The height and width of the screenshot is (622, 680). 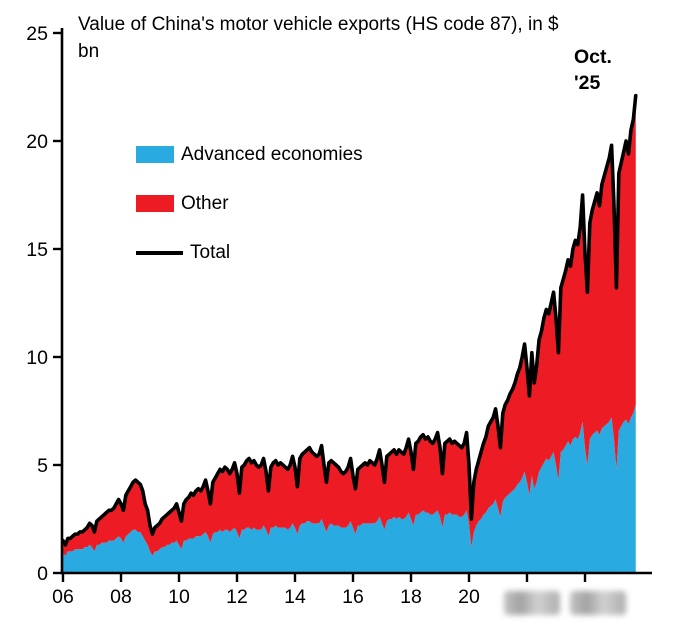 What do you see at coordinates (42, 574) in the screenshot?
I see `y-tick-label: 0` at bounding box center [42, 574].